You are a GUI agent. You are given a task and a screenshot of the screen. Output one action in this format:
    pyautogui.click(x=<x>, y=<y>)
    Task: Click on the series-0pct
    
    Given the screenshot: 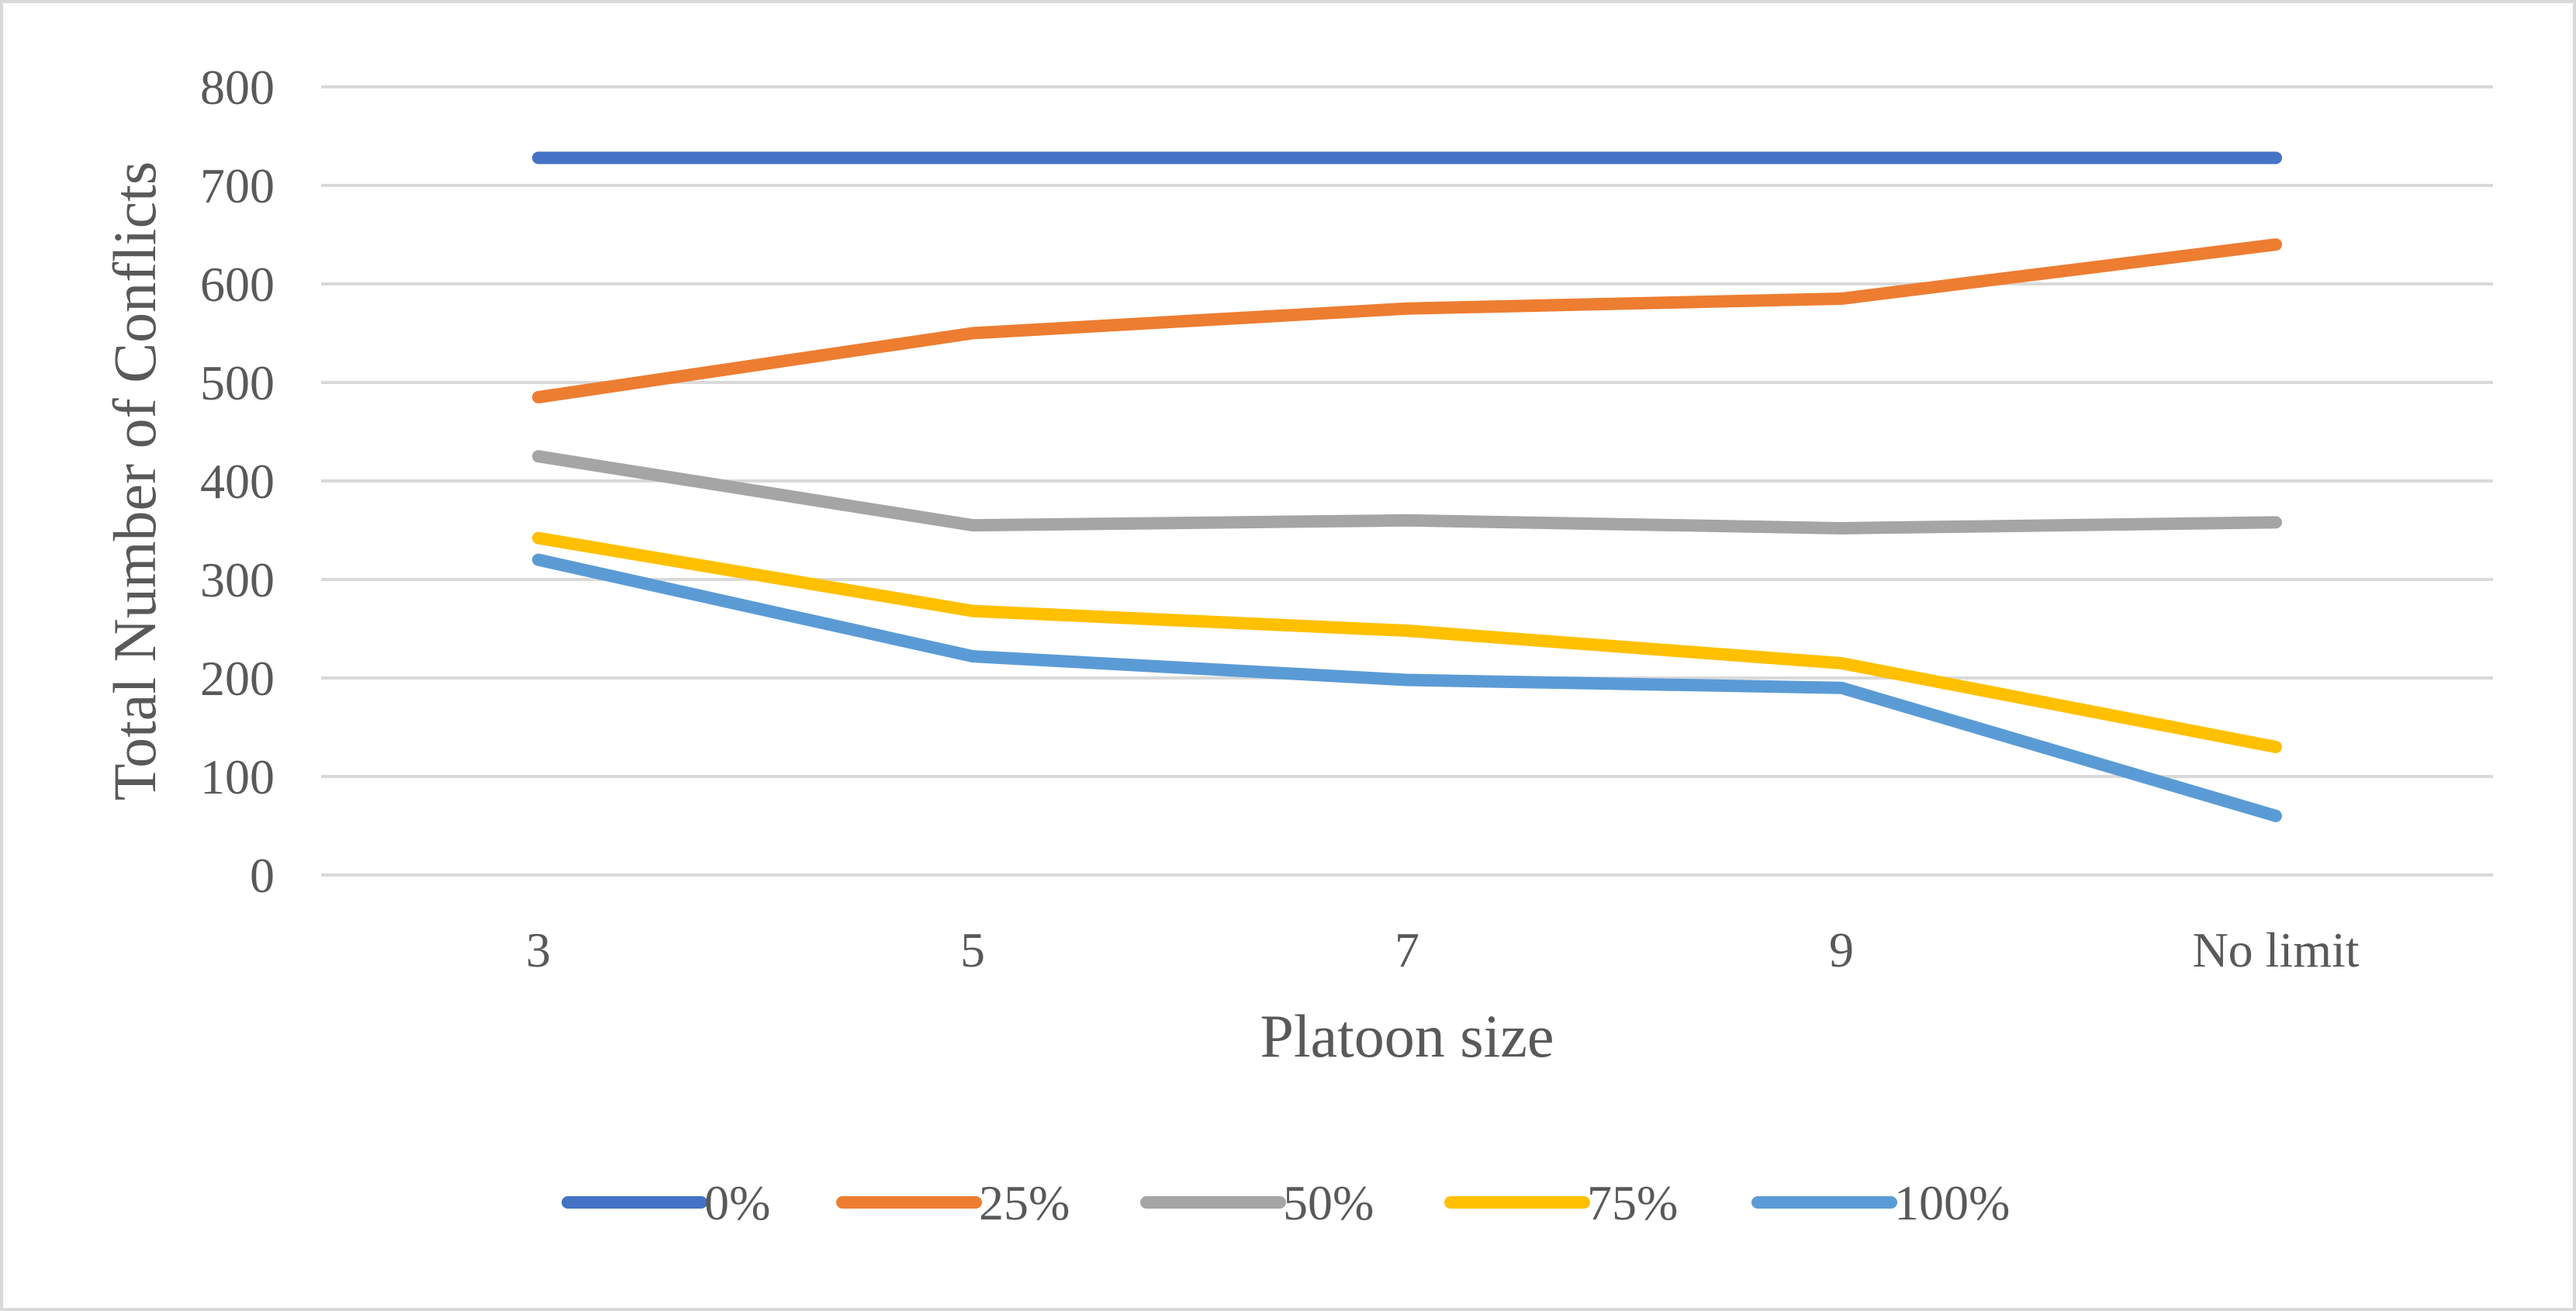 What is the action you would take?
    pyautogui.click(x=1407, y=157)
    